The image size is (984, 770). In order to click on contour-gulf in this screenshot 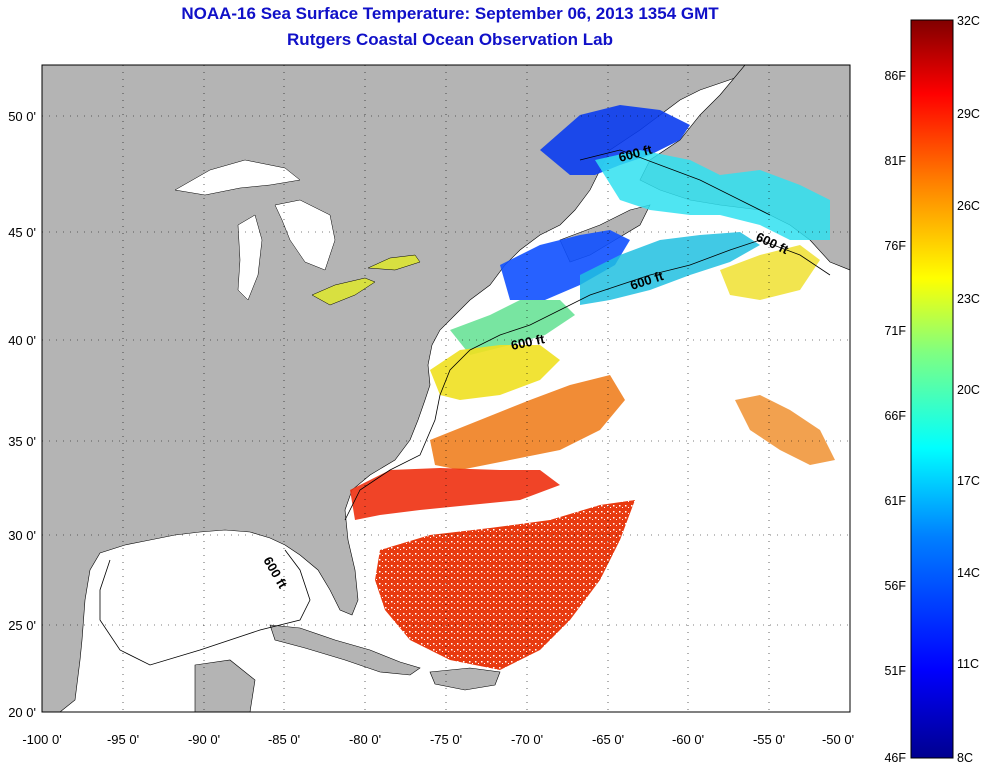, I will do `click(205, 607)`.